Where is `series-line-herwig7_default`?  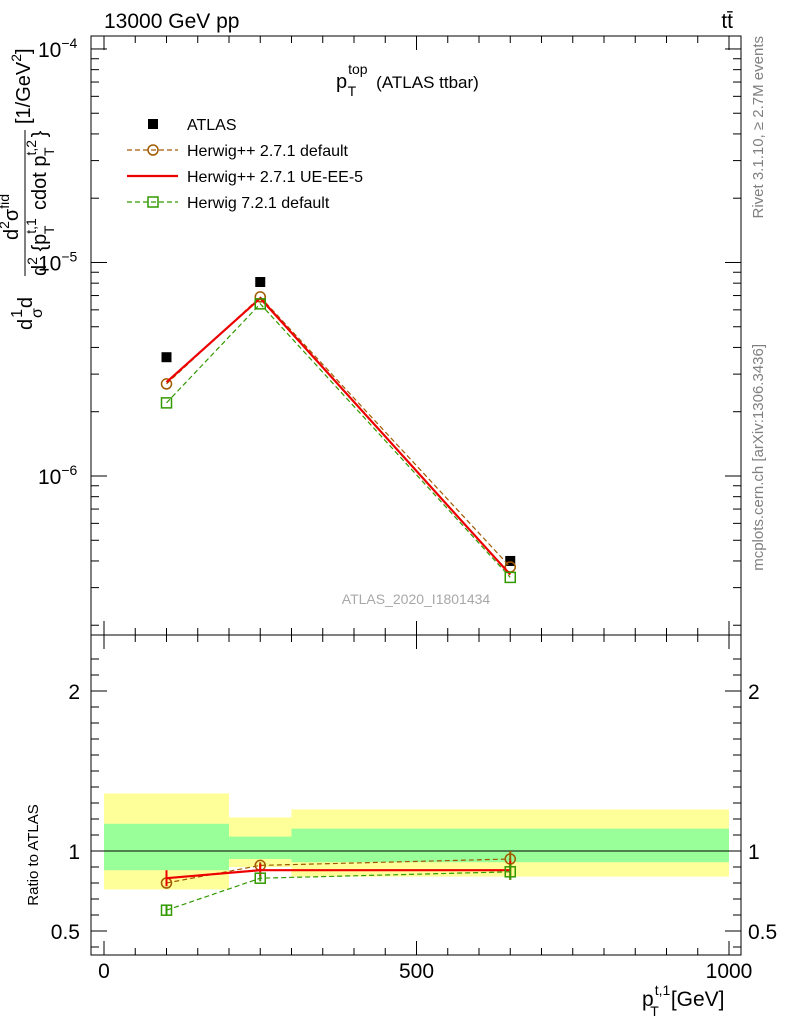
series-line-herwig7_default is located at coordinates (338, 440).